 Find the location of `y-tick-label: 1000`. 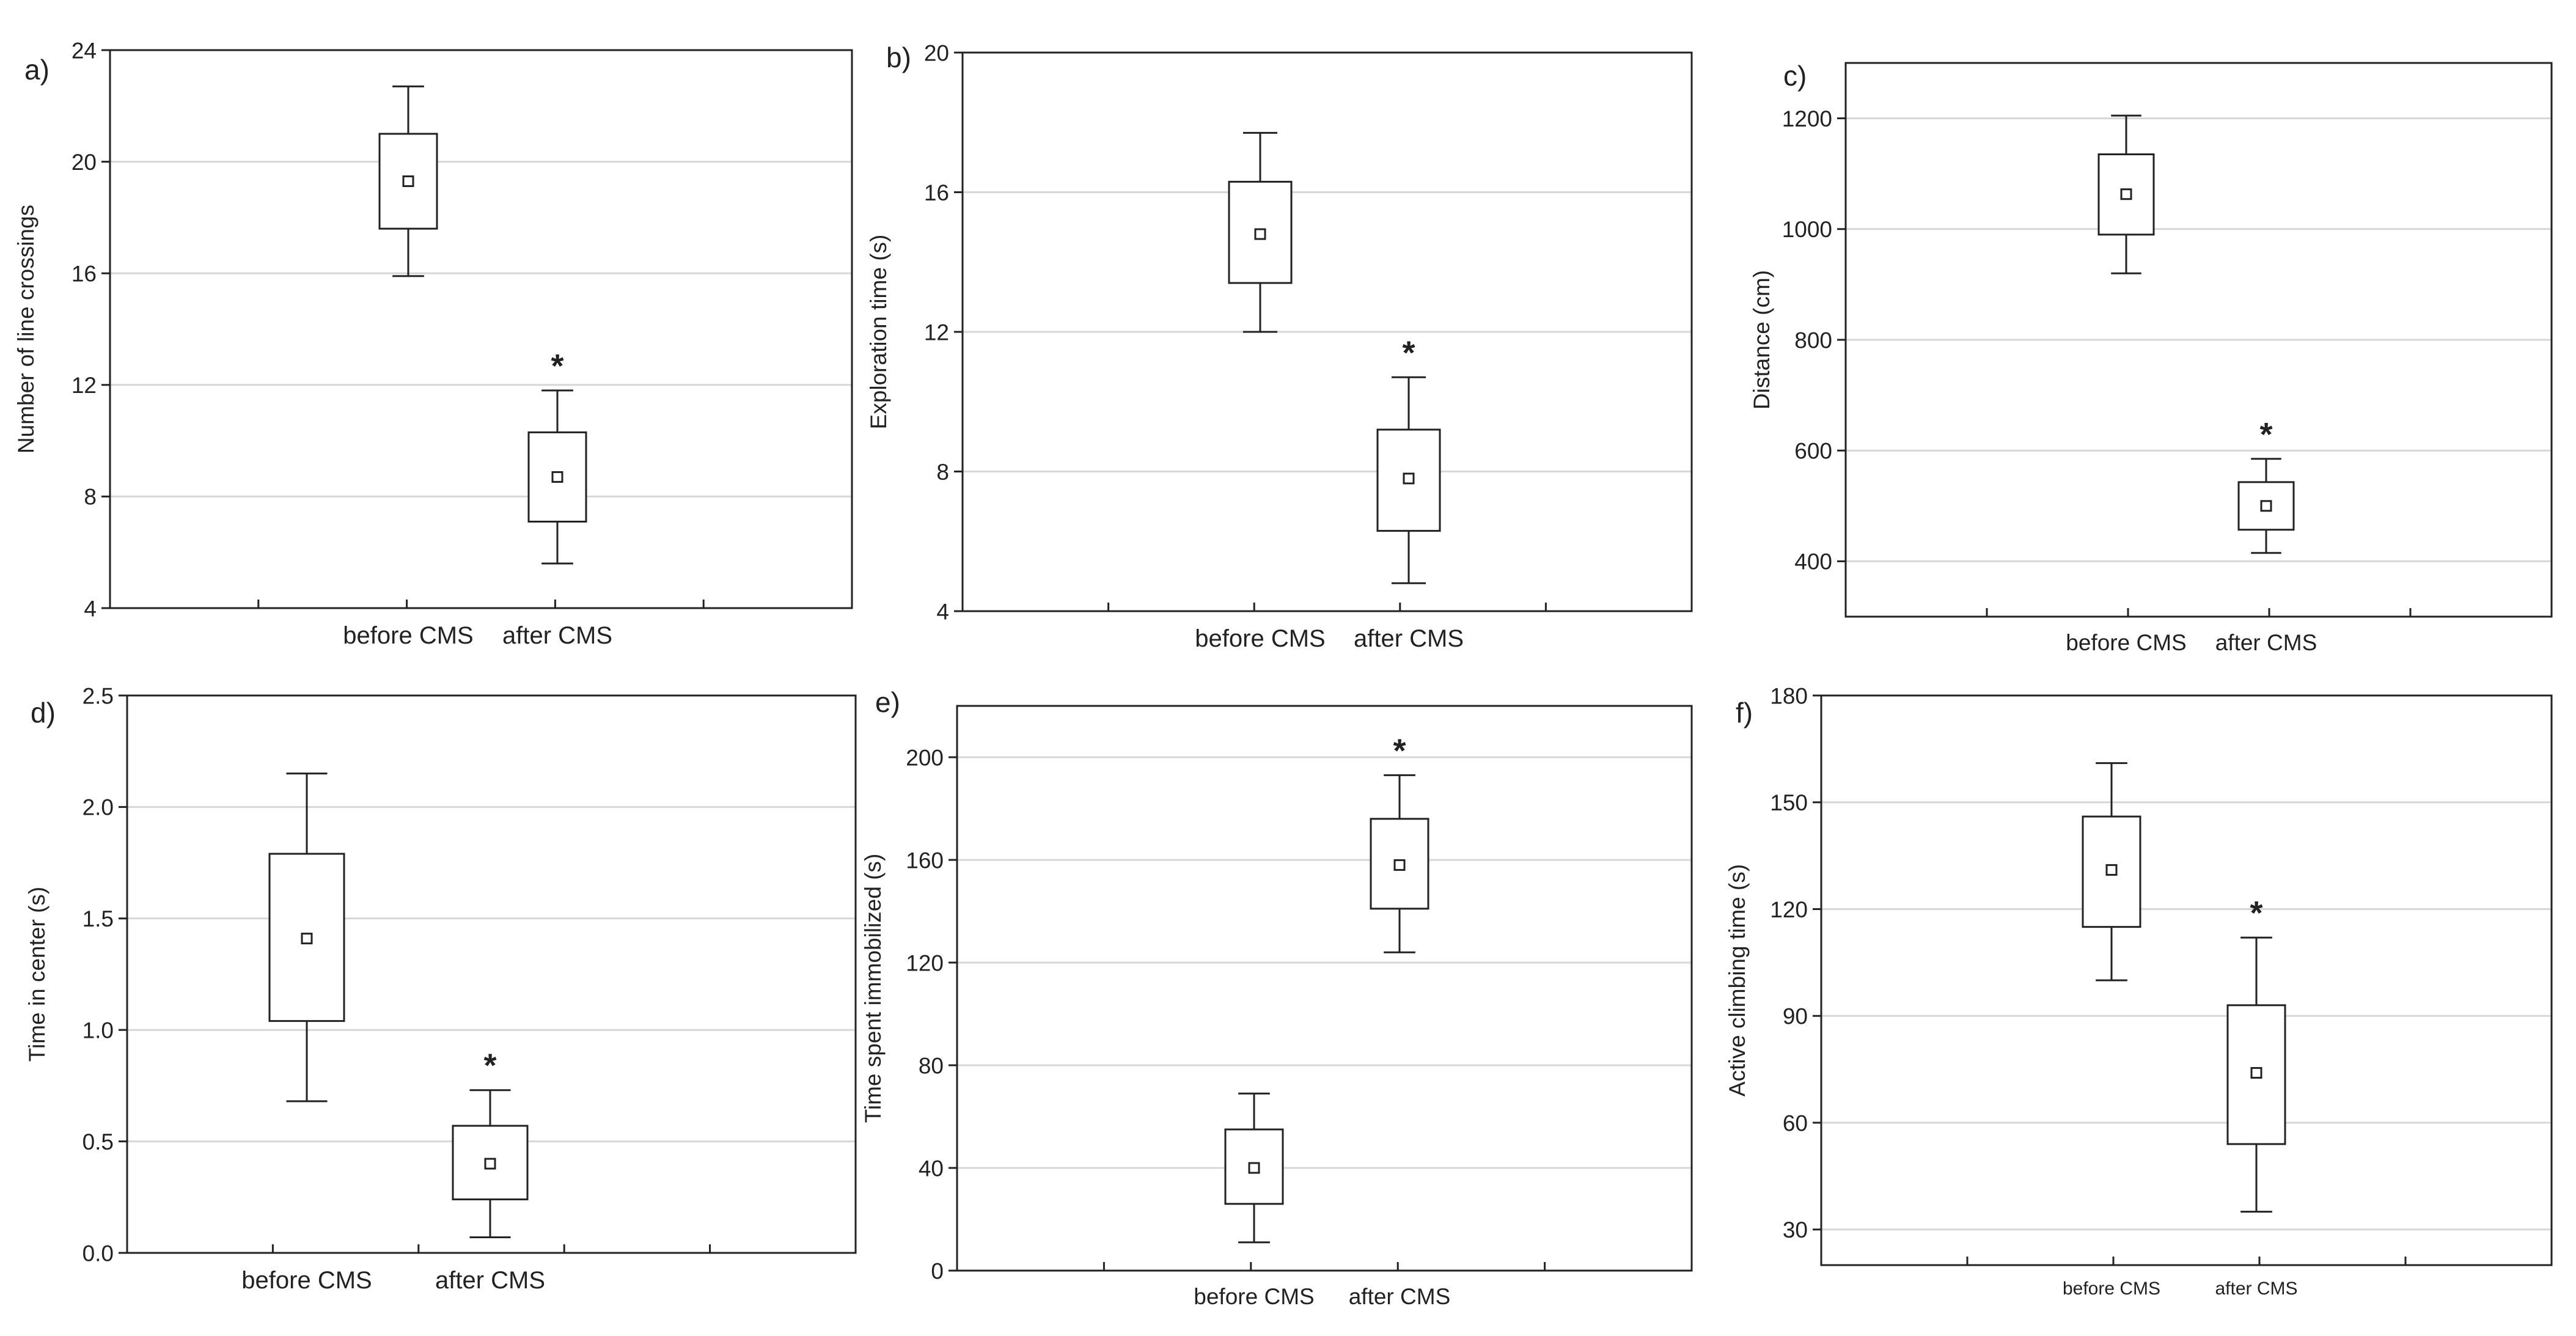

y-tick-label: 1000 is located at coordinates (1807, 229).